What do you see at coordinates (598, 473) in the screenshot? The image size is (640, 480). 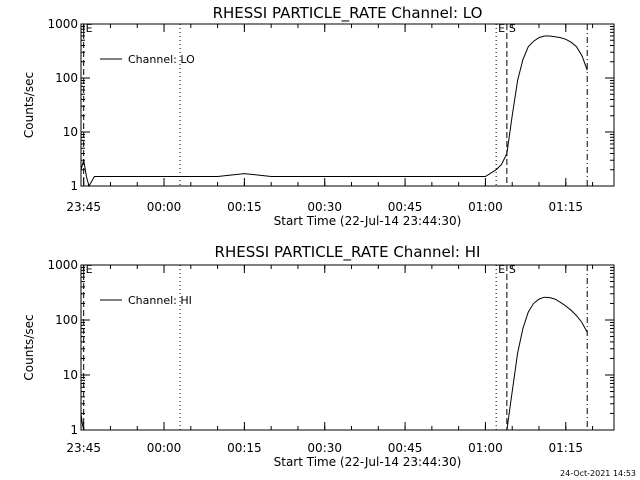 I see `generation-timestamp: 24-Oct-2021 14:53` at bounding box center [598, 473].